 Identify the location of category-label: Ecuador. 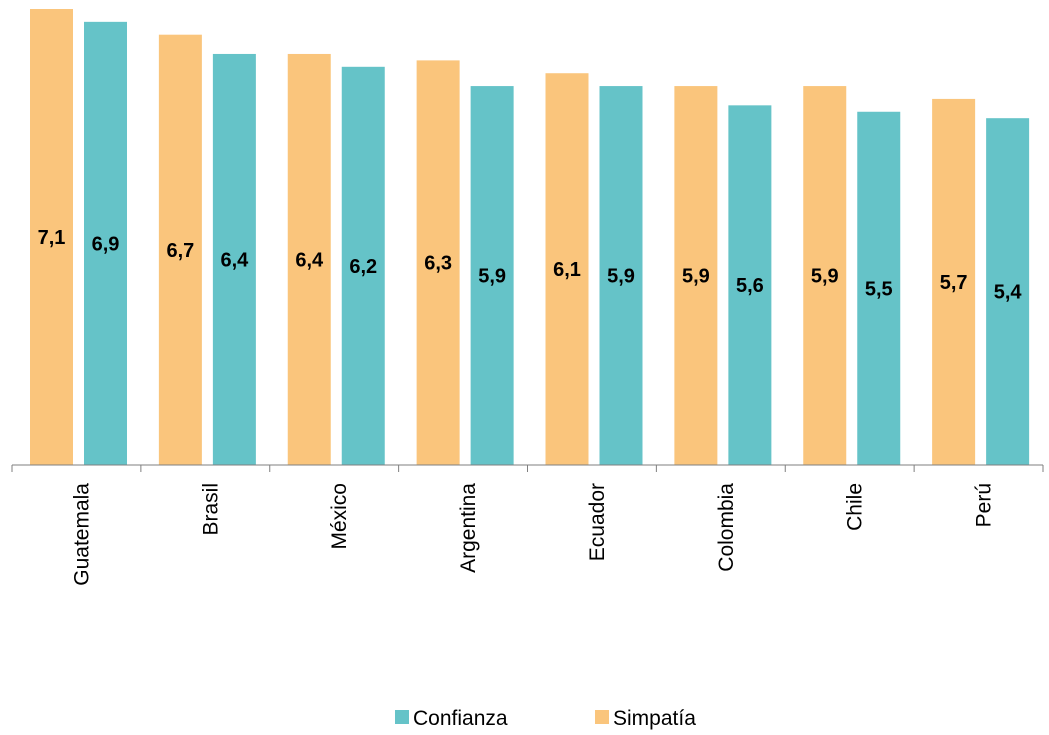
(597, 522).